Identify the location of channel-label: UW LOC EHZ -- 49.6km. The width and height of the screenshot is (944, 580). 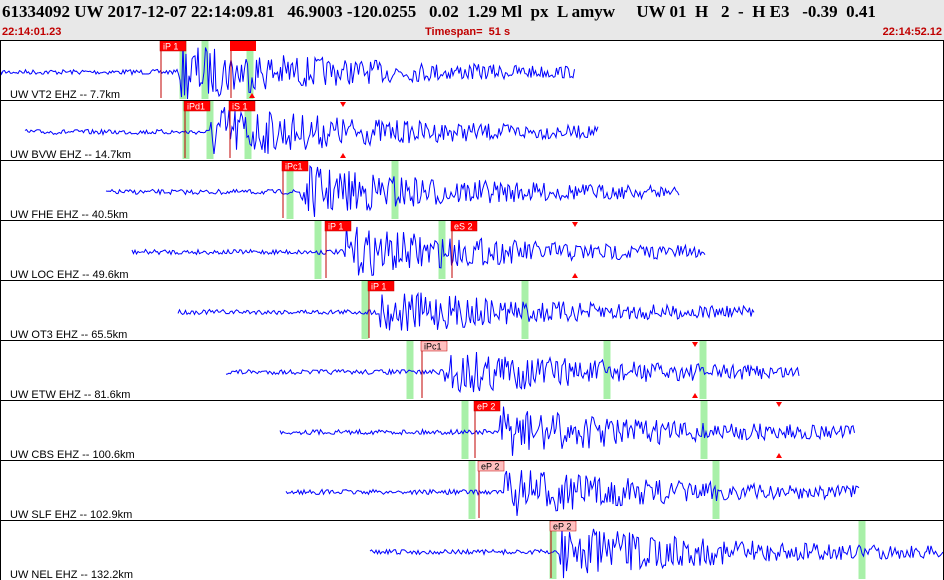
(69, 275).